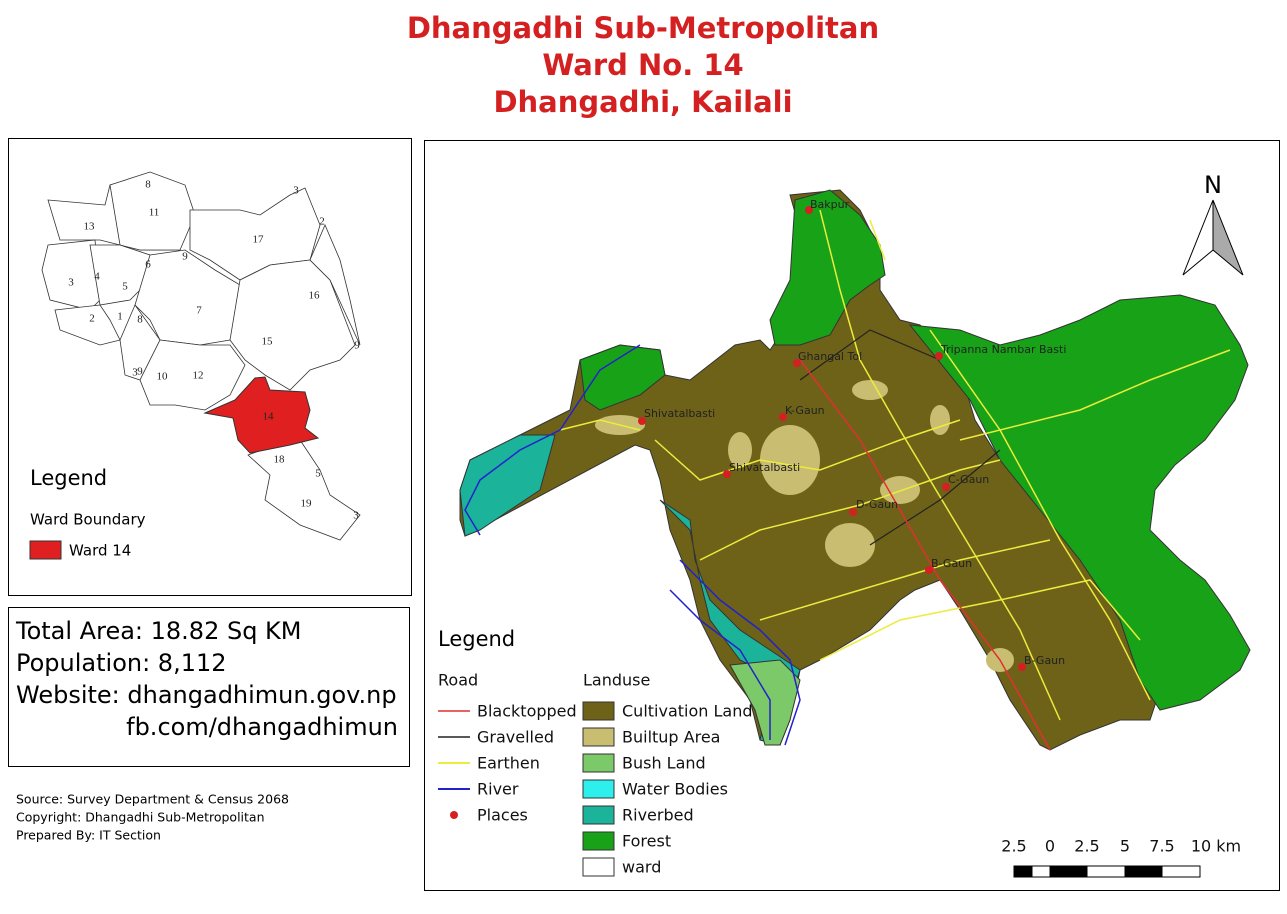  What do you see at coordinates (1125, 846) in the screenshot?
I see `scale-label: 5` at bounding box center [1125, 846].